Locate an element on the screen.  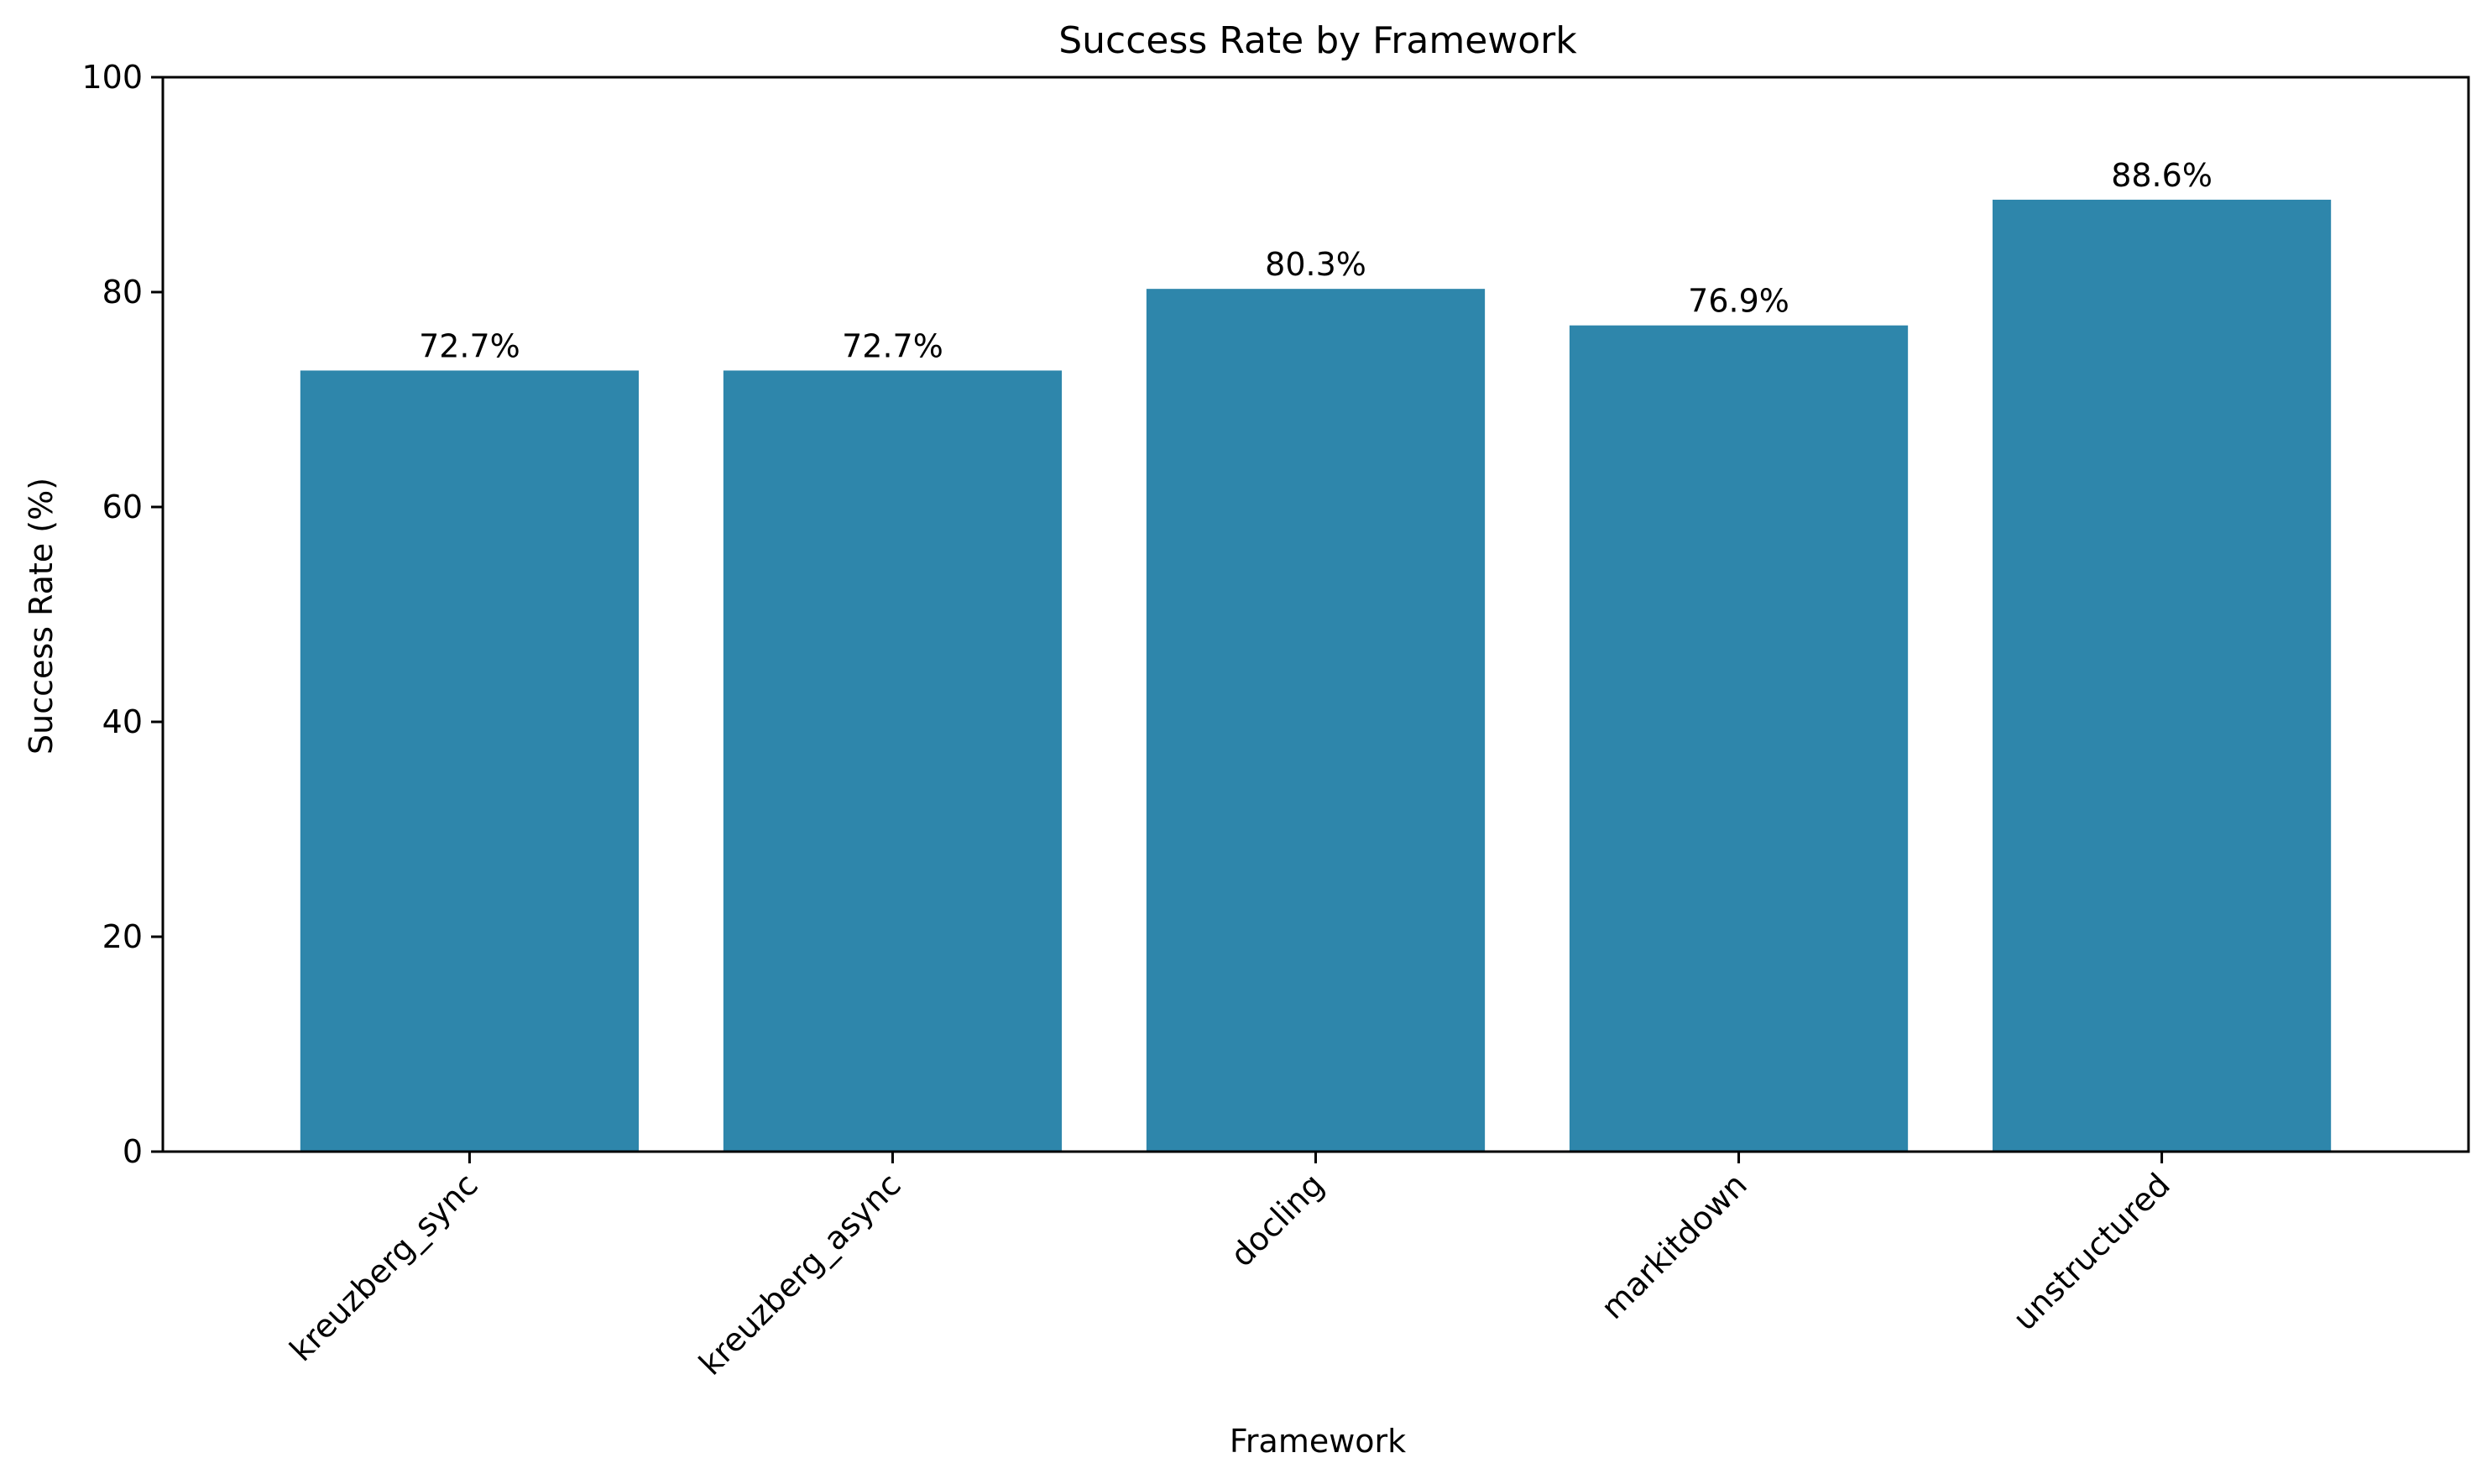
y-tick-label: 0 is located at coordinates (133, 1151).